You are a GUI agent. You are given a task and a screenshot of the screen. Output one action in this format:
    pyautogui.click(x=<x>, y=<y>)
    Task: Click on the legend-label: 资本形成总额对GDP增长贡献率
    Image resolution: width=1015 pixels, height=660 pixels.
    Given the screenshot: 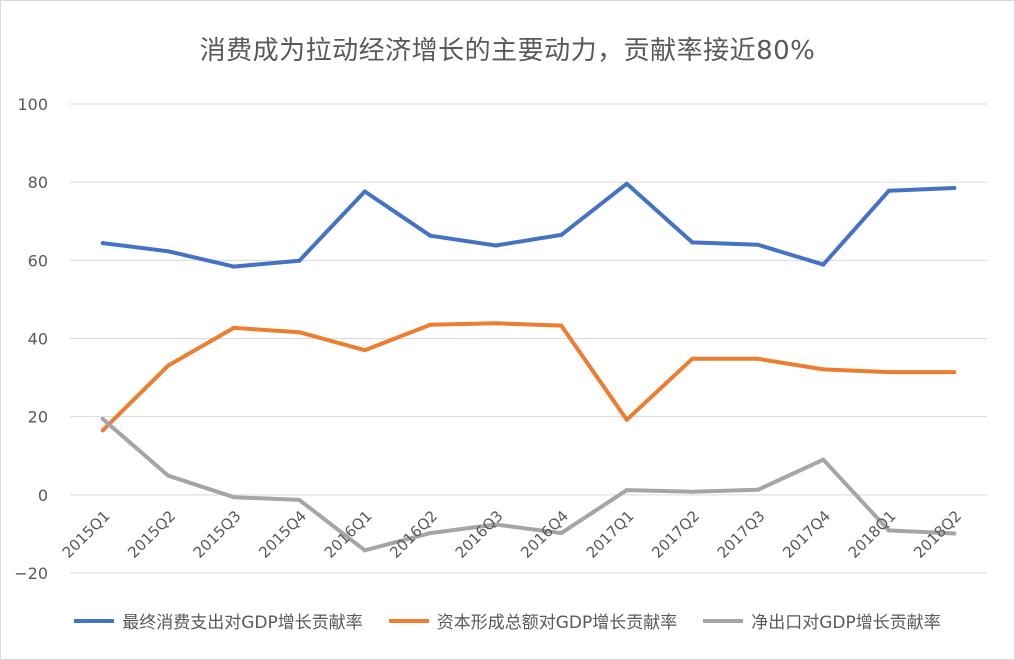 What is the action you would take?
    pyautogui.click(x=557, y=623)
    